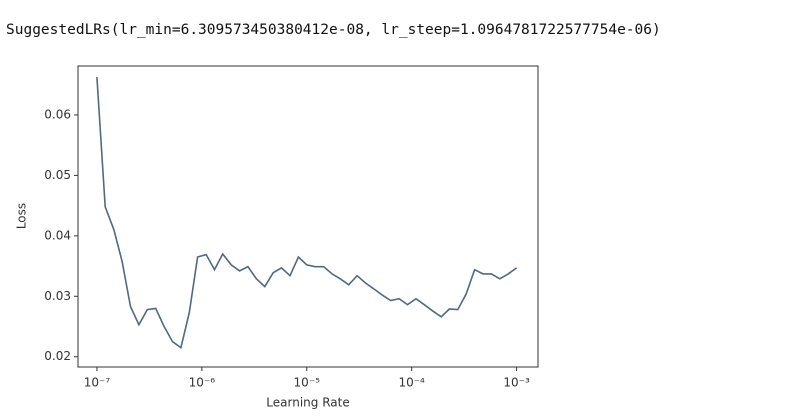  What do you see at coordinates (57, 114) in the screenshot?
I see `y-tick-label: 0.06` at bounding box center [57, 114].